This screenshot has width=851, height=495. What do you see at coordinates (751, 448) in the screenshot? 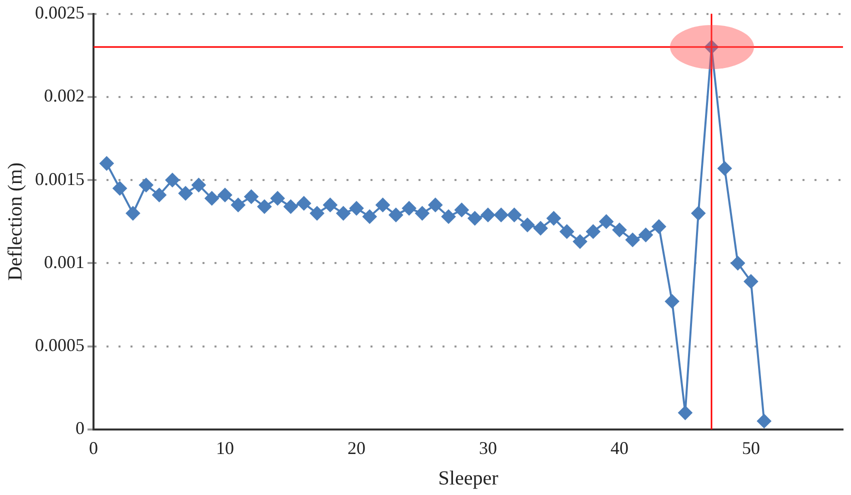
I see `x-tick-label: 50` at bounding box center [751, 448].